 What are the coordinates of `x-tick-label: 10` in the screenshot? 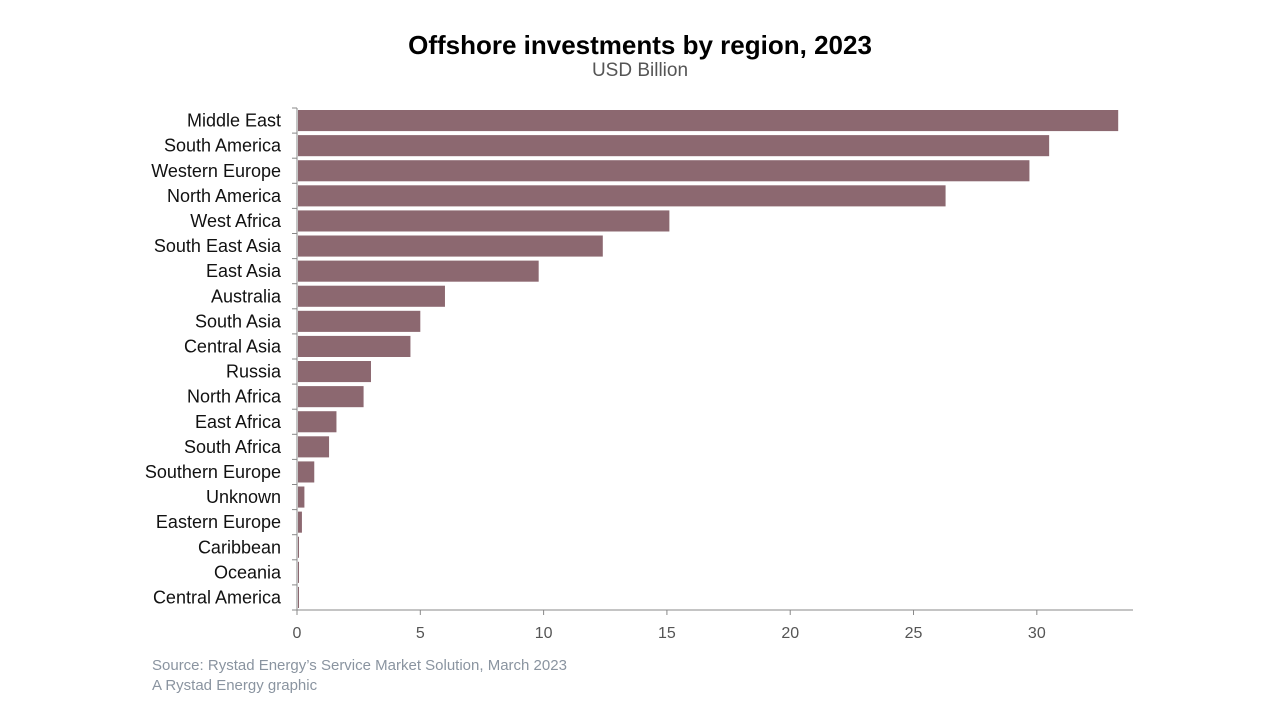 It's located at (544, 633).